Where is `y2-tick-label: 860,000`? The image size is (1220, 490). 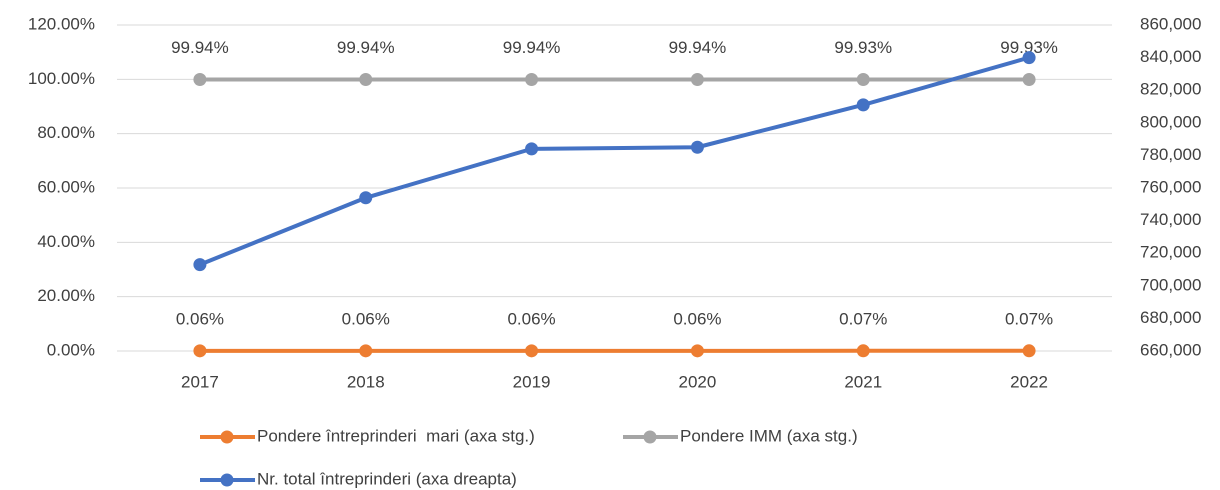 y2-tick-label: 860,000 is located at coordinates (1170, 23).